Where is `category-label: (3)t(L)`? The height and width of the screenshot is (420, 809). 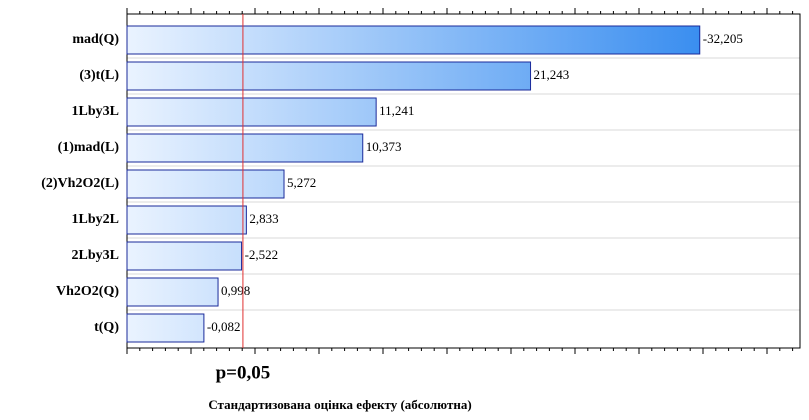 category-label: (3)t(L) is located at coordinates (99, 75).